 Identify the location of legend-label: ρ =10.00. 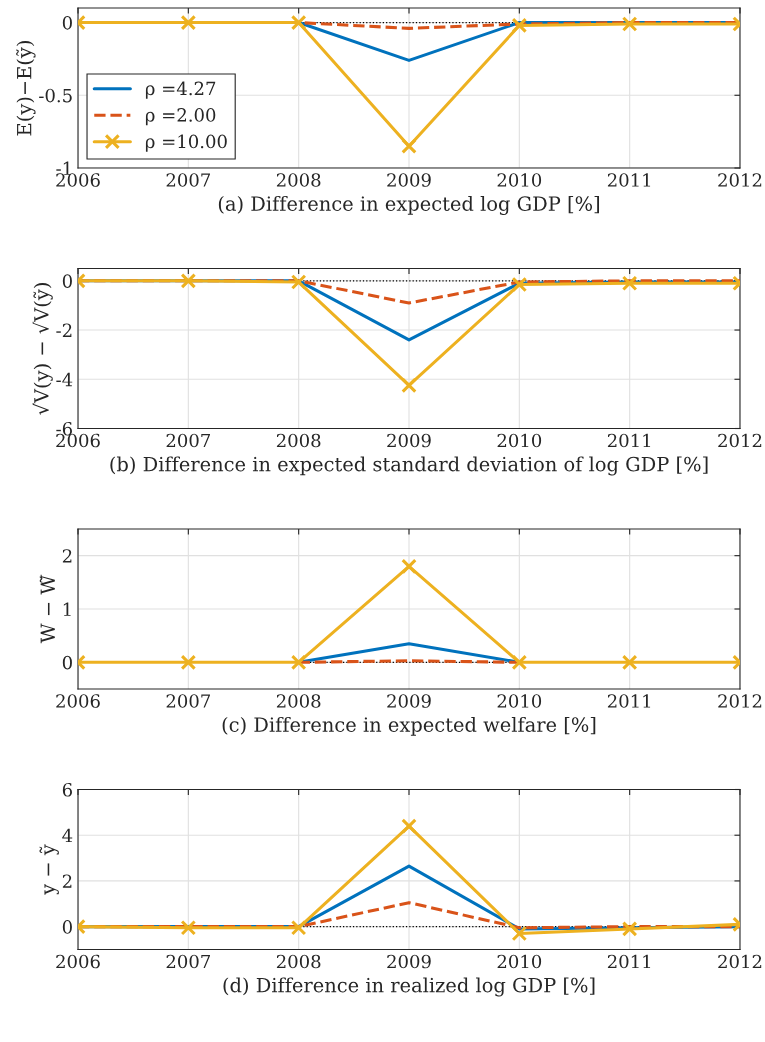
(186, 143).